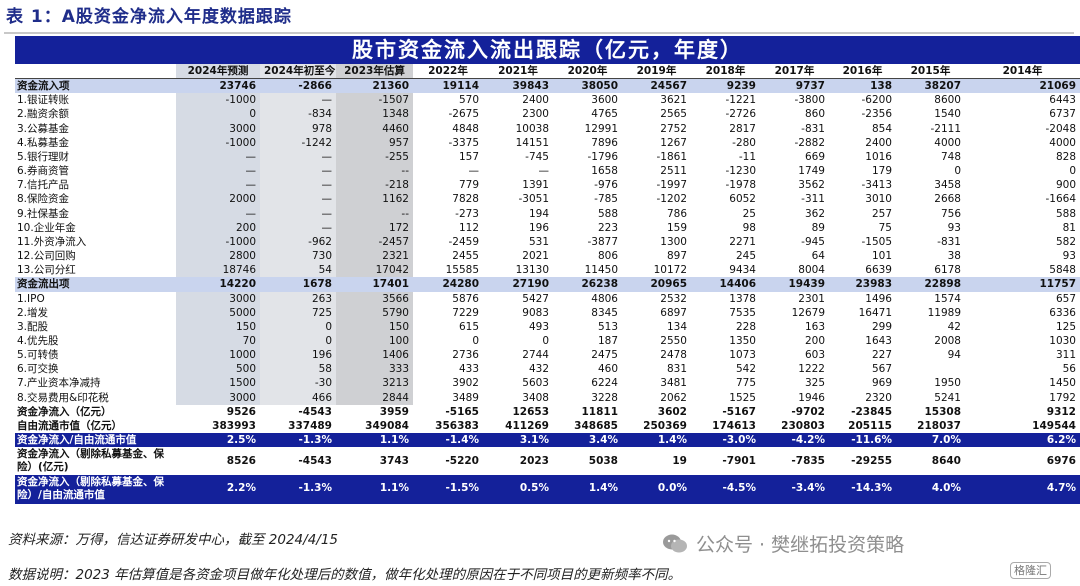 The image size is (1080, 586). I want to click on table-cell: 2744, so click(535, 355).